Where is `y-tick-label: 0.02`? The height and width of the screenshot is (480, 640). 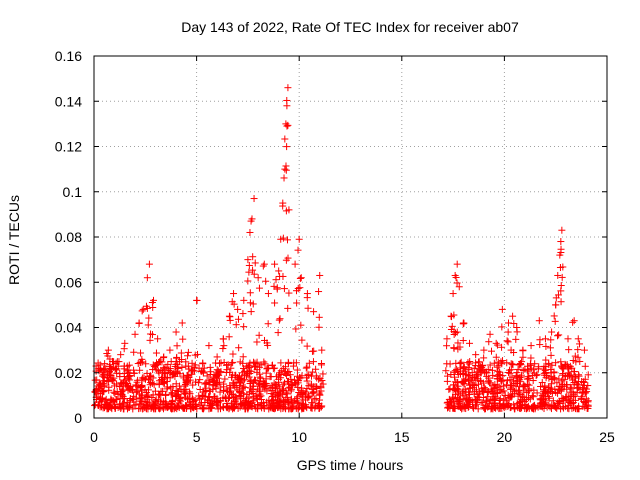 y-tick-label: 0.02 is located at coordinates (68, 373).